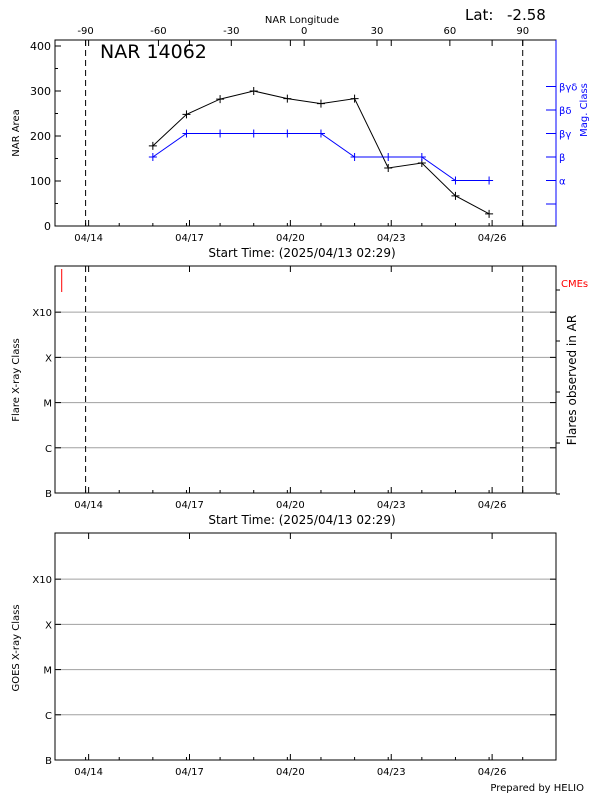 This screenshot has height=800, width=600. What do you see at coordinates (568, 88) in the screenshot?
I see `mag-class-label: βγδ` at bounding box center [568, 88].